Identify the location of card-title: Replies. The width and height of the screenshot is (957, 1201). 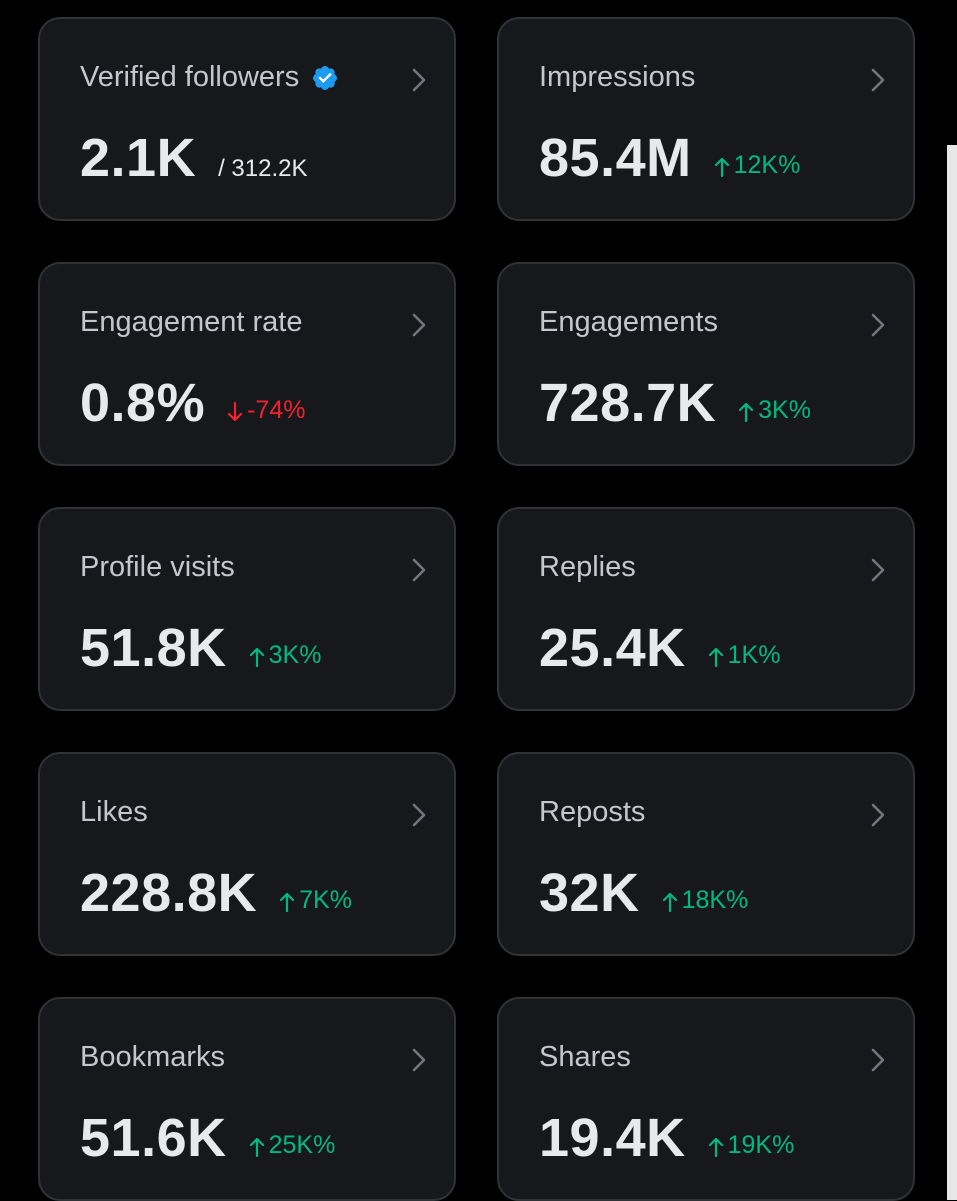
(587, 567).